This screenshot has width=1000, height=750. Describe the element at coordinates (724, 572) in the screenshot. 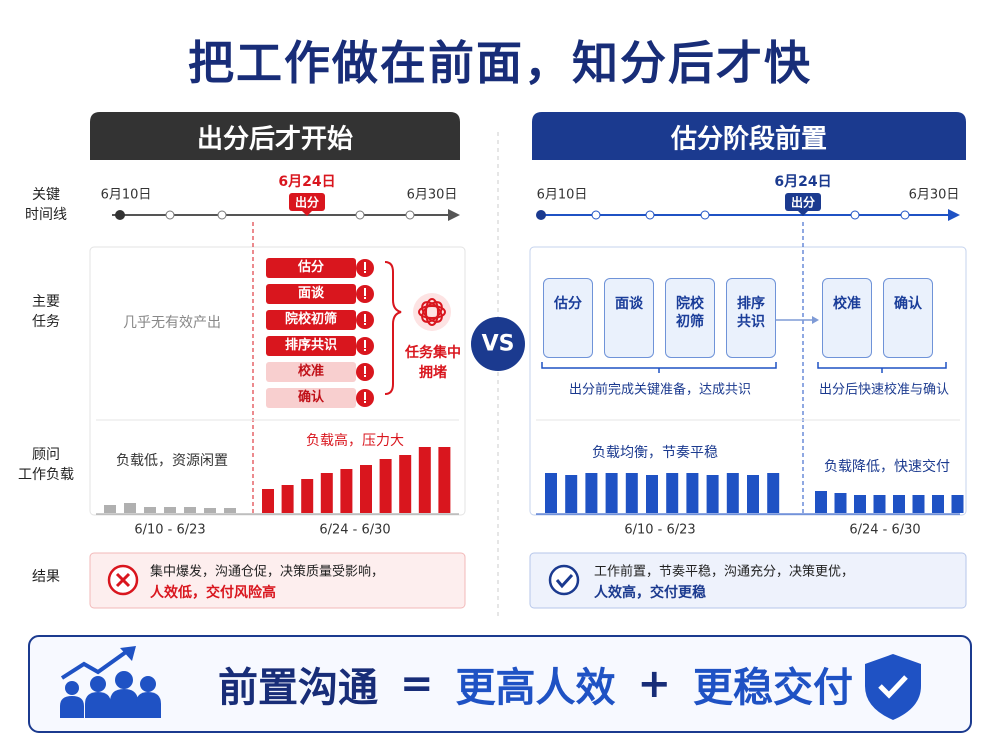

I see `result-text: 工作前置，节奏平稳，沟通充分，决策更优，` at that location.